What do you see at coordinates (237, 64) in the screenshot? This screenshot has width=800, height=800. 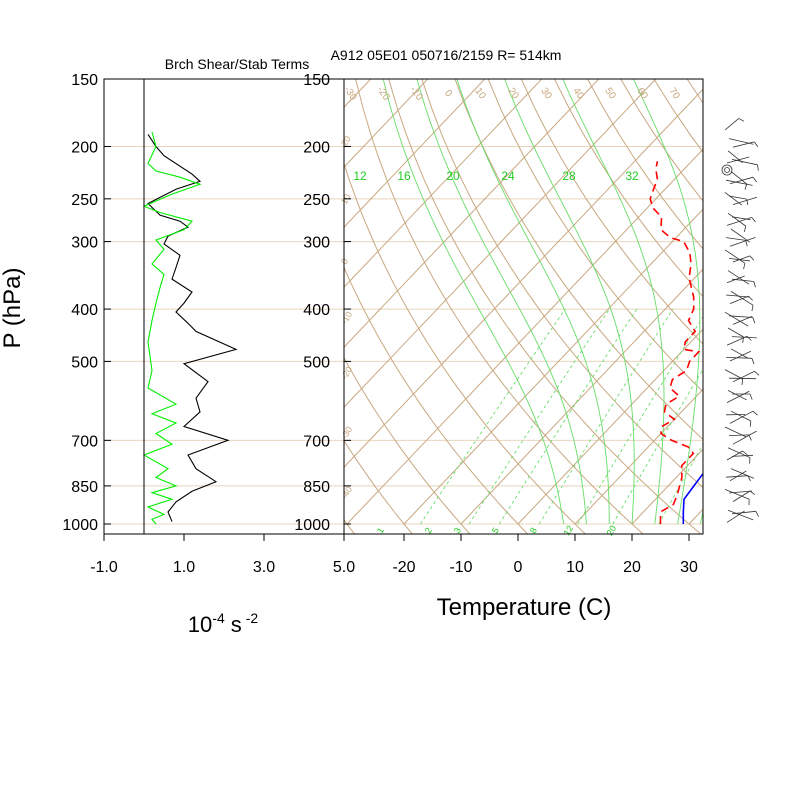 I see `shear-panel-title: Brch Shear/Stab Terms` at bounding box center [237, 64].